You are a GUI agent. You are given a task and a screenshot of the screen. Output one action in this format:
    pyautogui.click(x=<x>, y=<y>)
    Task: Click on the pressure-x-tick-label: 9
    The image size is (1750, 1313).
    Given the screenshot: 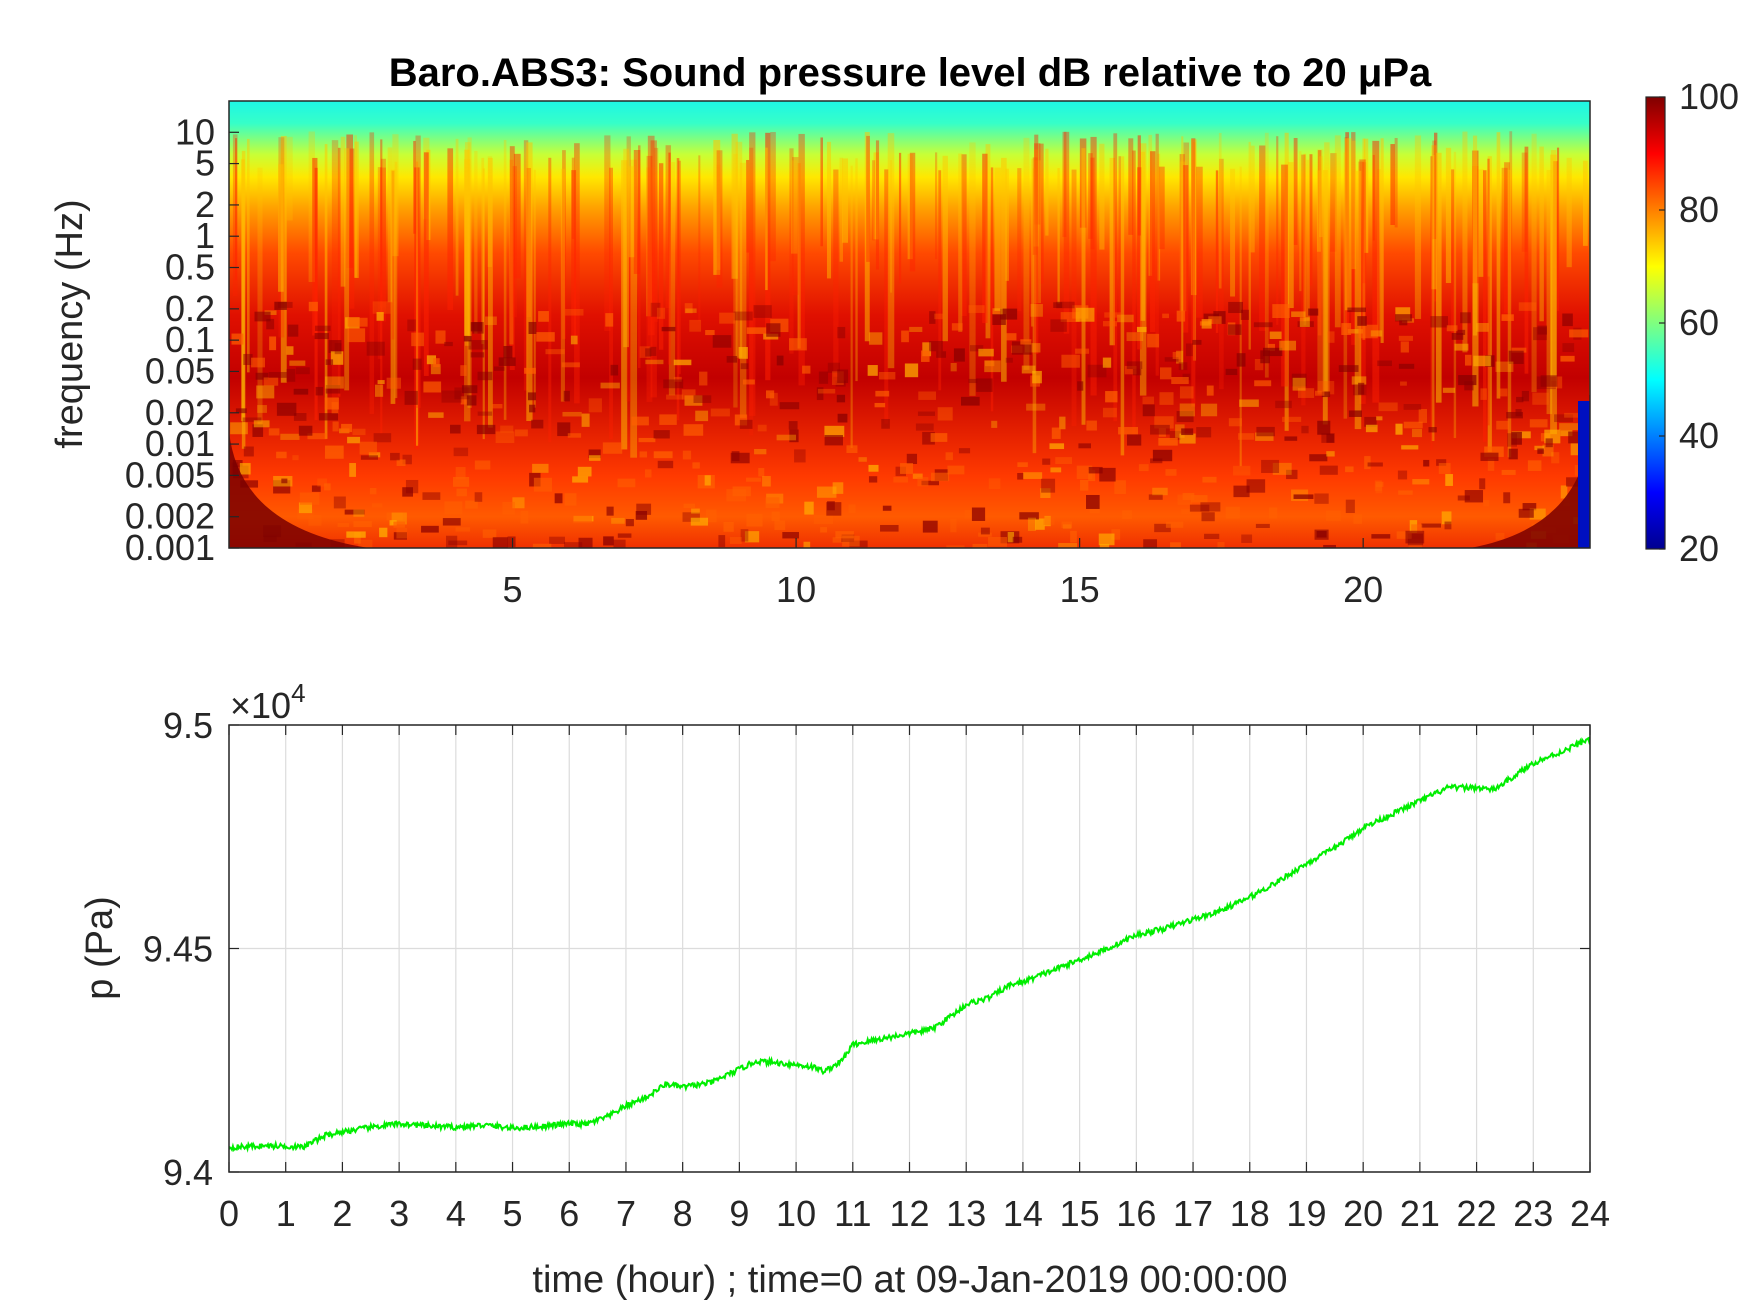 What is the action you would take?
    pyautogui.click(x=739, y=1213)
    